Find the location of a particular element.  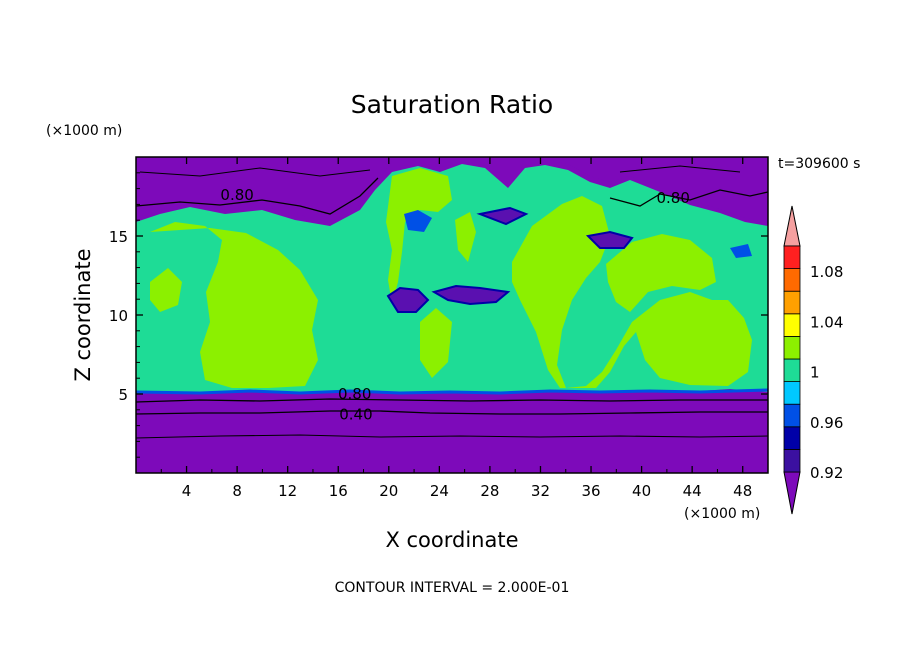

colorbar-label: 0.92 is located at coordinates (826, 473).